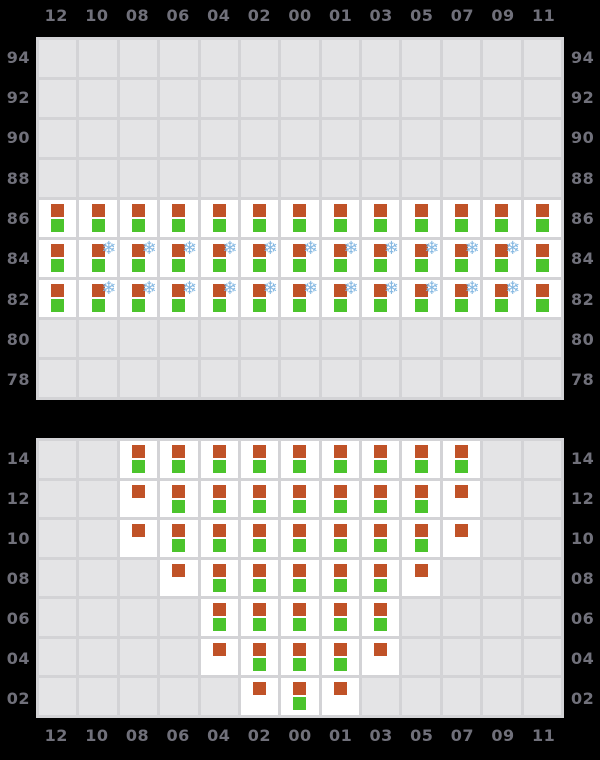 This screenshot has height=760, width=600. What do you see at coordinates (311, 288) in the screenshot?
I see `snowflake-icon: ❄` at bounding box center [311, 288].